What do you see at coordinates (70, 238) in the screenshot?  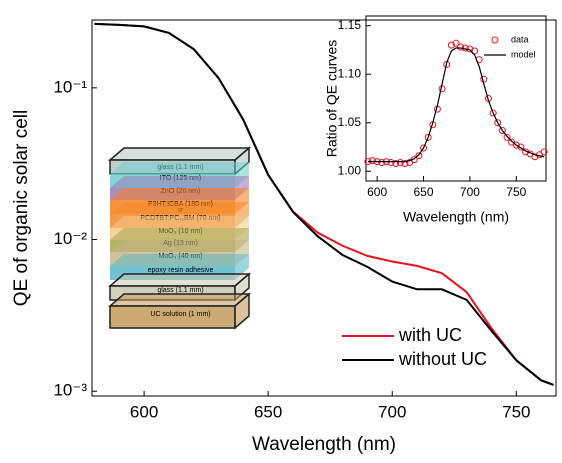 I see `y-tick-label: 10⁻²` at bounding box center [70, 238].